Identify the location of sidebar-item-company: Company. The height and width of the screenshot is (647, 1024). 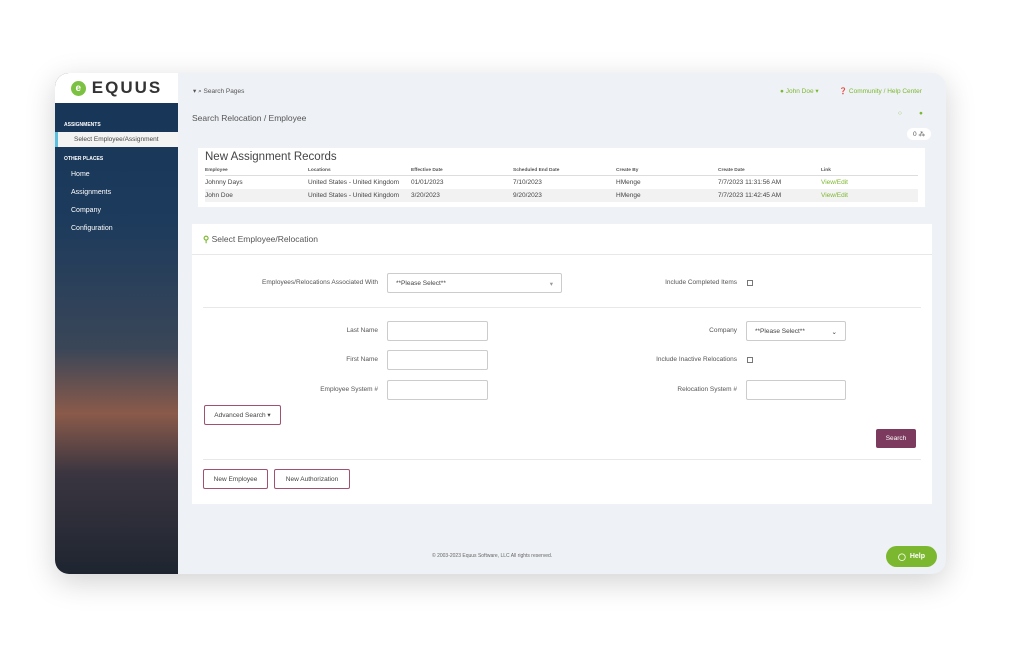
(86, 210).